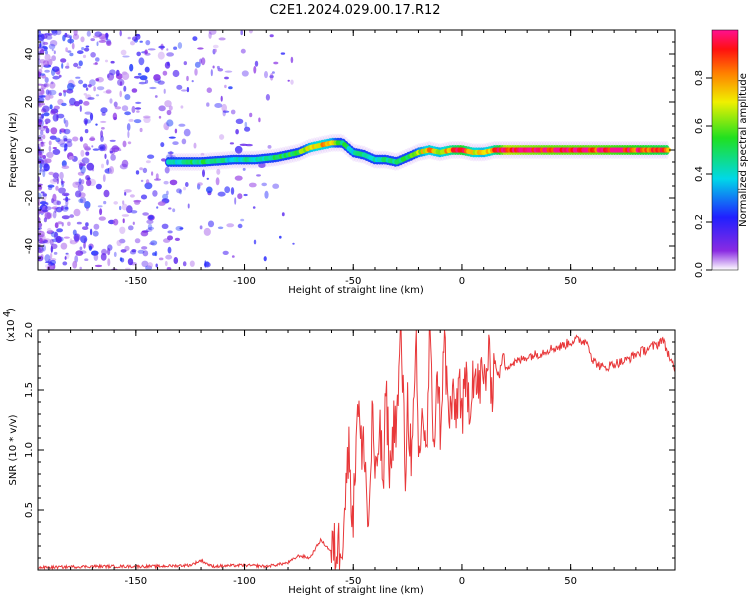  I want to click on y-tick-label: -20, so click(29, 198).